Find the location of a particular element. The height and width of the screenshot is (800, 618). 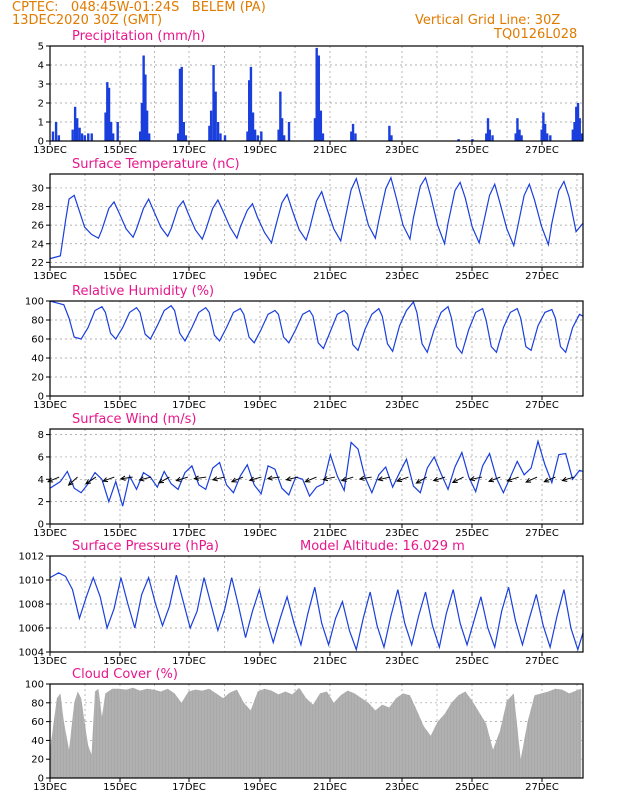

y-tick-label: 5 is located at coordinates (41, 47).